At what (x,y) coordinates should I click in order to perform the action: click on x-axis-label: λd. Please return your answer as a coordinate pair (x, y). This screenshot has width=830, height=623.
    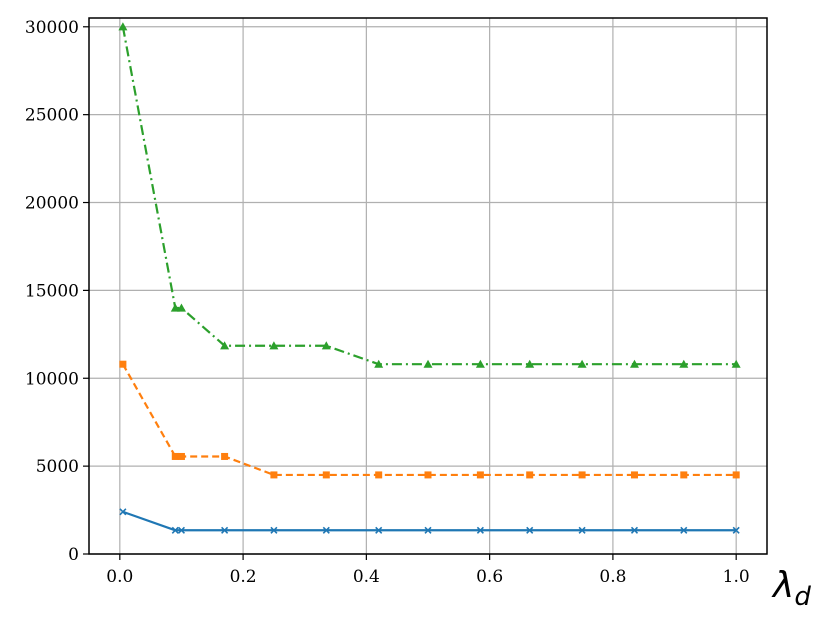
    Looking at the image, I should click on (791, 588).